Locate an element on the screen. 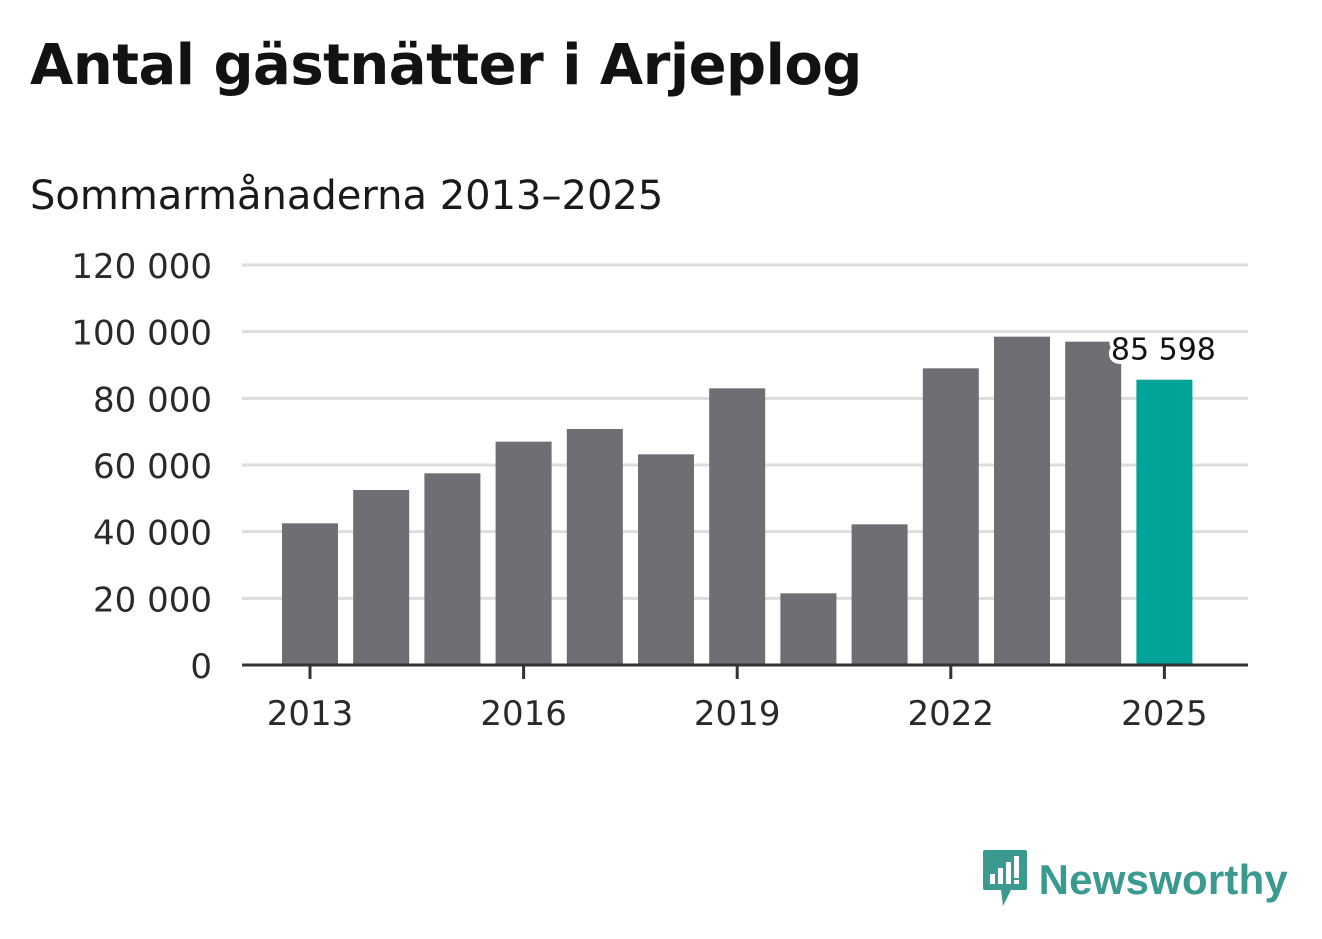  y-tick-label: 0 is located at coordinates (201, 667).